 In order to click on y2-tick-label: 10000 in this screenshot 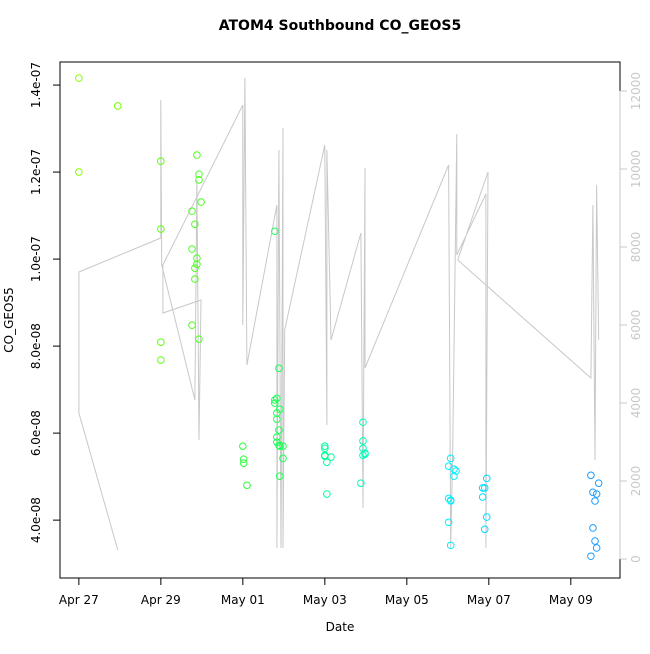, I will do `click(636, 169)`.